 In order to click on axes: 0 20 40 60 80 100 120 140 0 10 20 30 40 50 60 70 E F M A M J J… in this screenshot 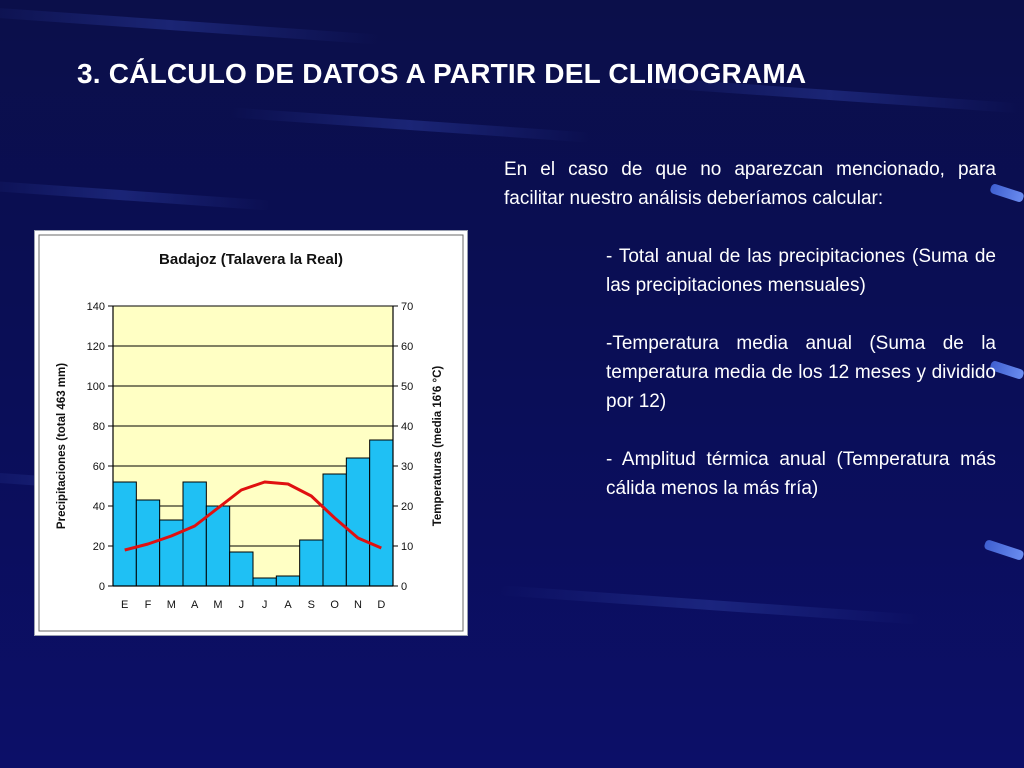, I will do `click(250, 456)`.